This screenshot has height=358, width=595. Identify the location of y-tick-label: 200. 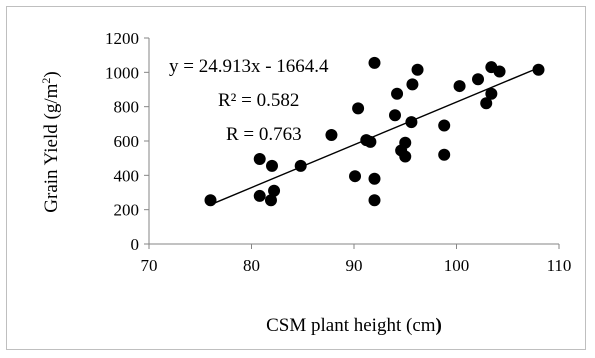
(127, 210).